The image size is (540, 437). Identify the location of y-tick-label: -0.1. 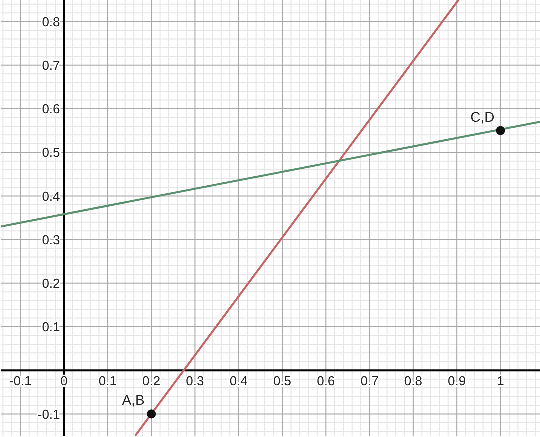
(49, 414).